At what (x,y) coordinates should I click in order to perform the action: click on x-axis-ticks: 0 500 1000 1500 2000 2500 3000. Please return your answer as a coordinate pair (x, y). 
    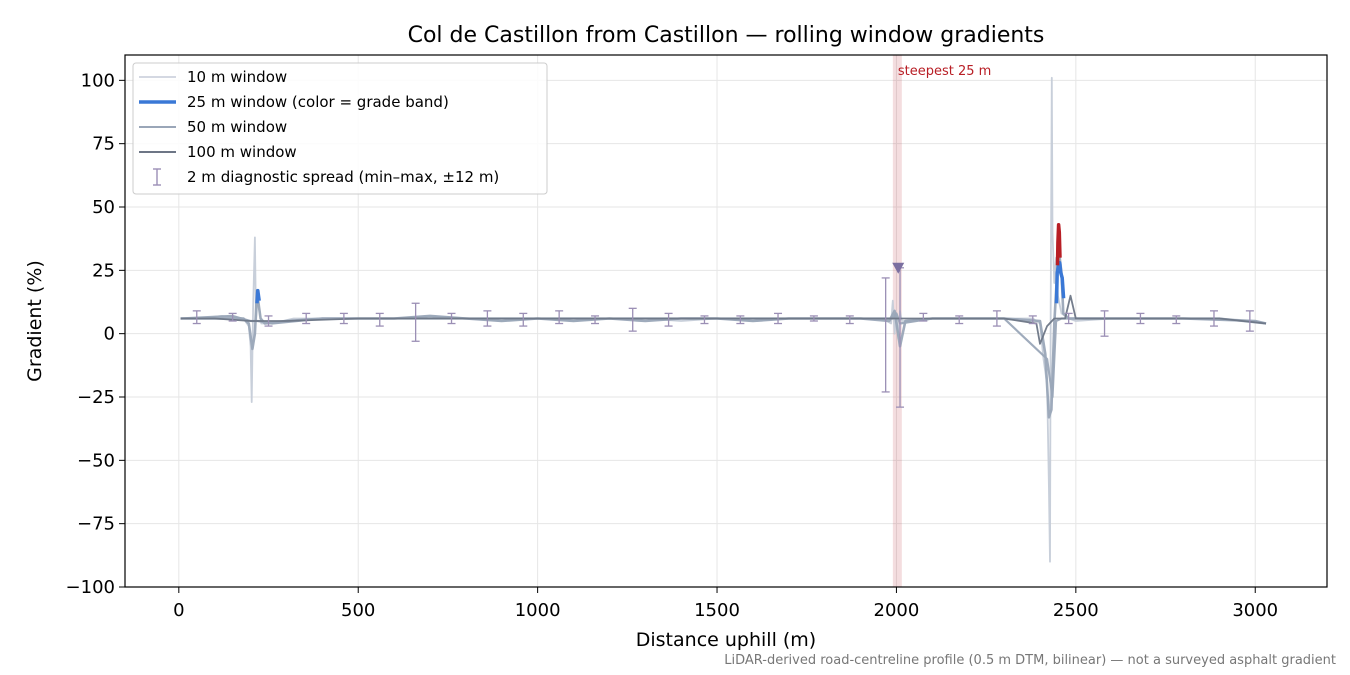
    Looking at the image, I should click on (725, 604).